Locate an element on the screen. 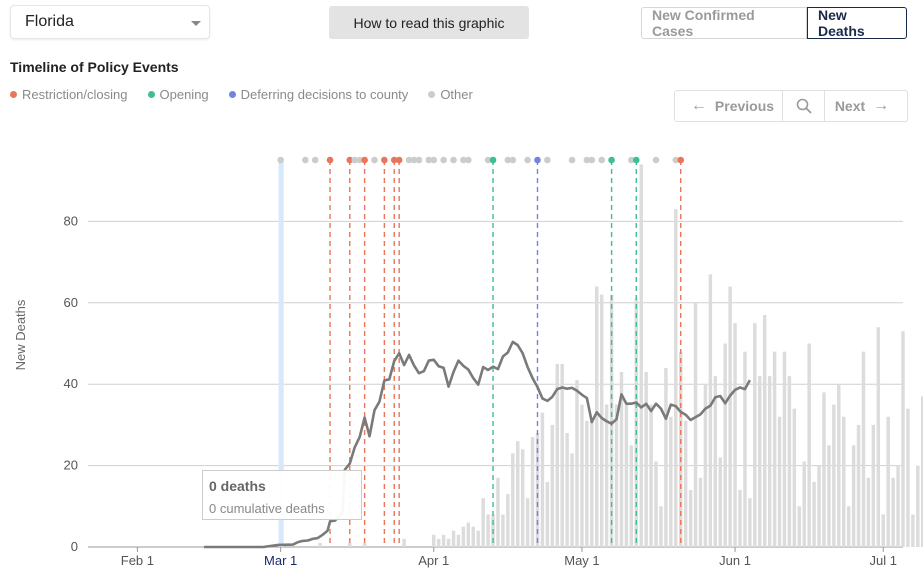  state-select: Florida is located at coordinates (110, 22).